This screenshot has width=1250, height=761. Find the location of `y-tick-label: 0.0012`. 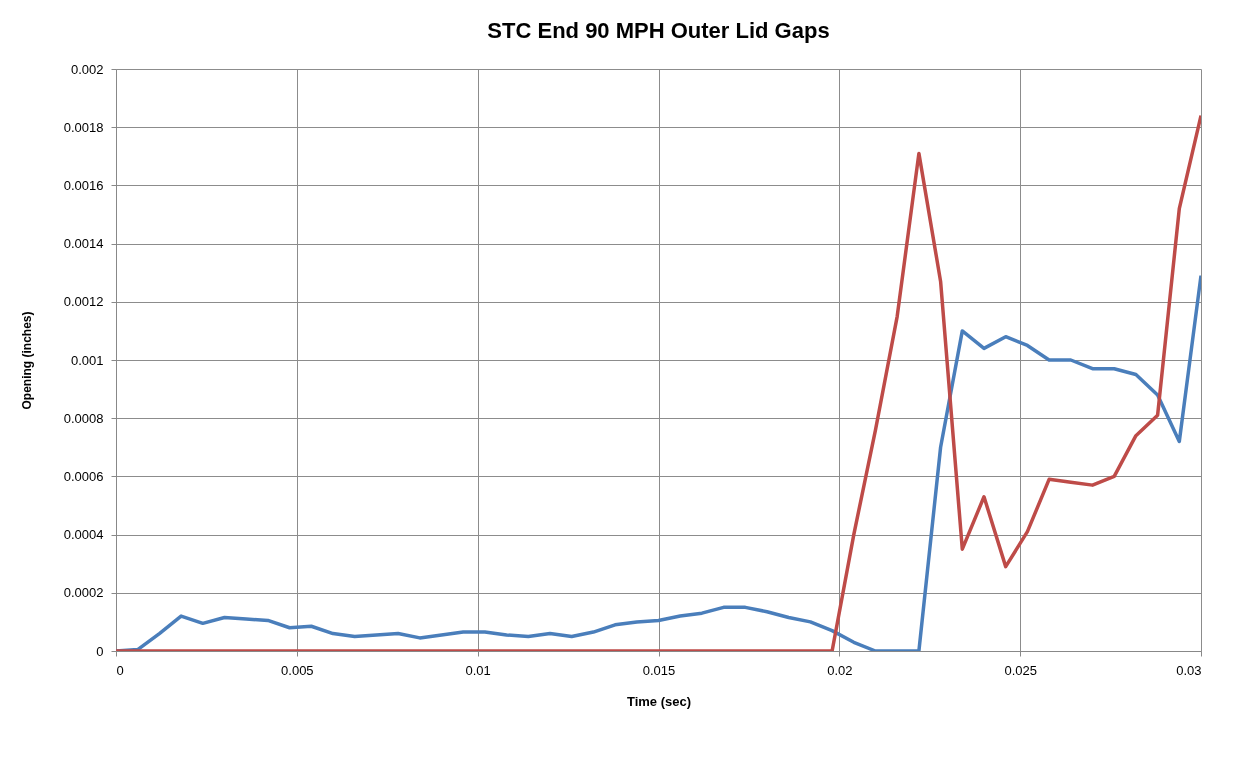

y-tick-label: 0.0012 is located at coordinates (83, 302).